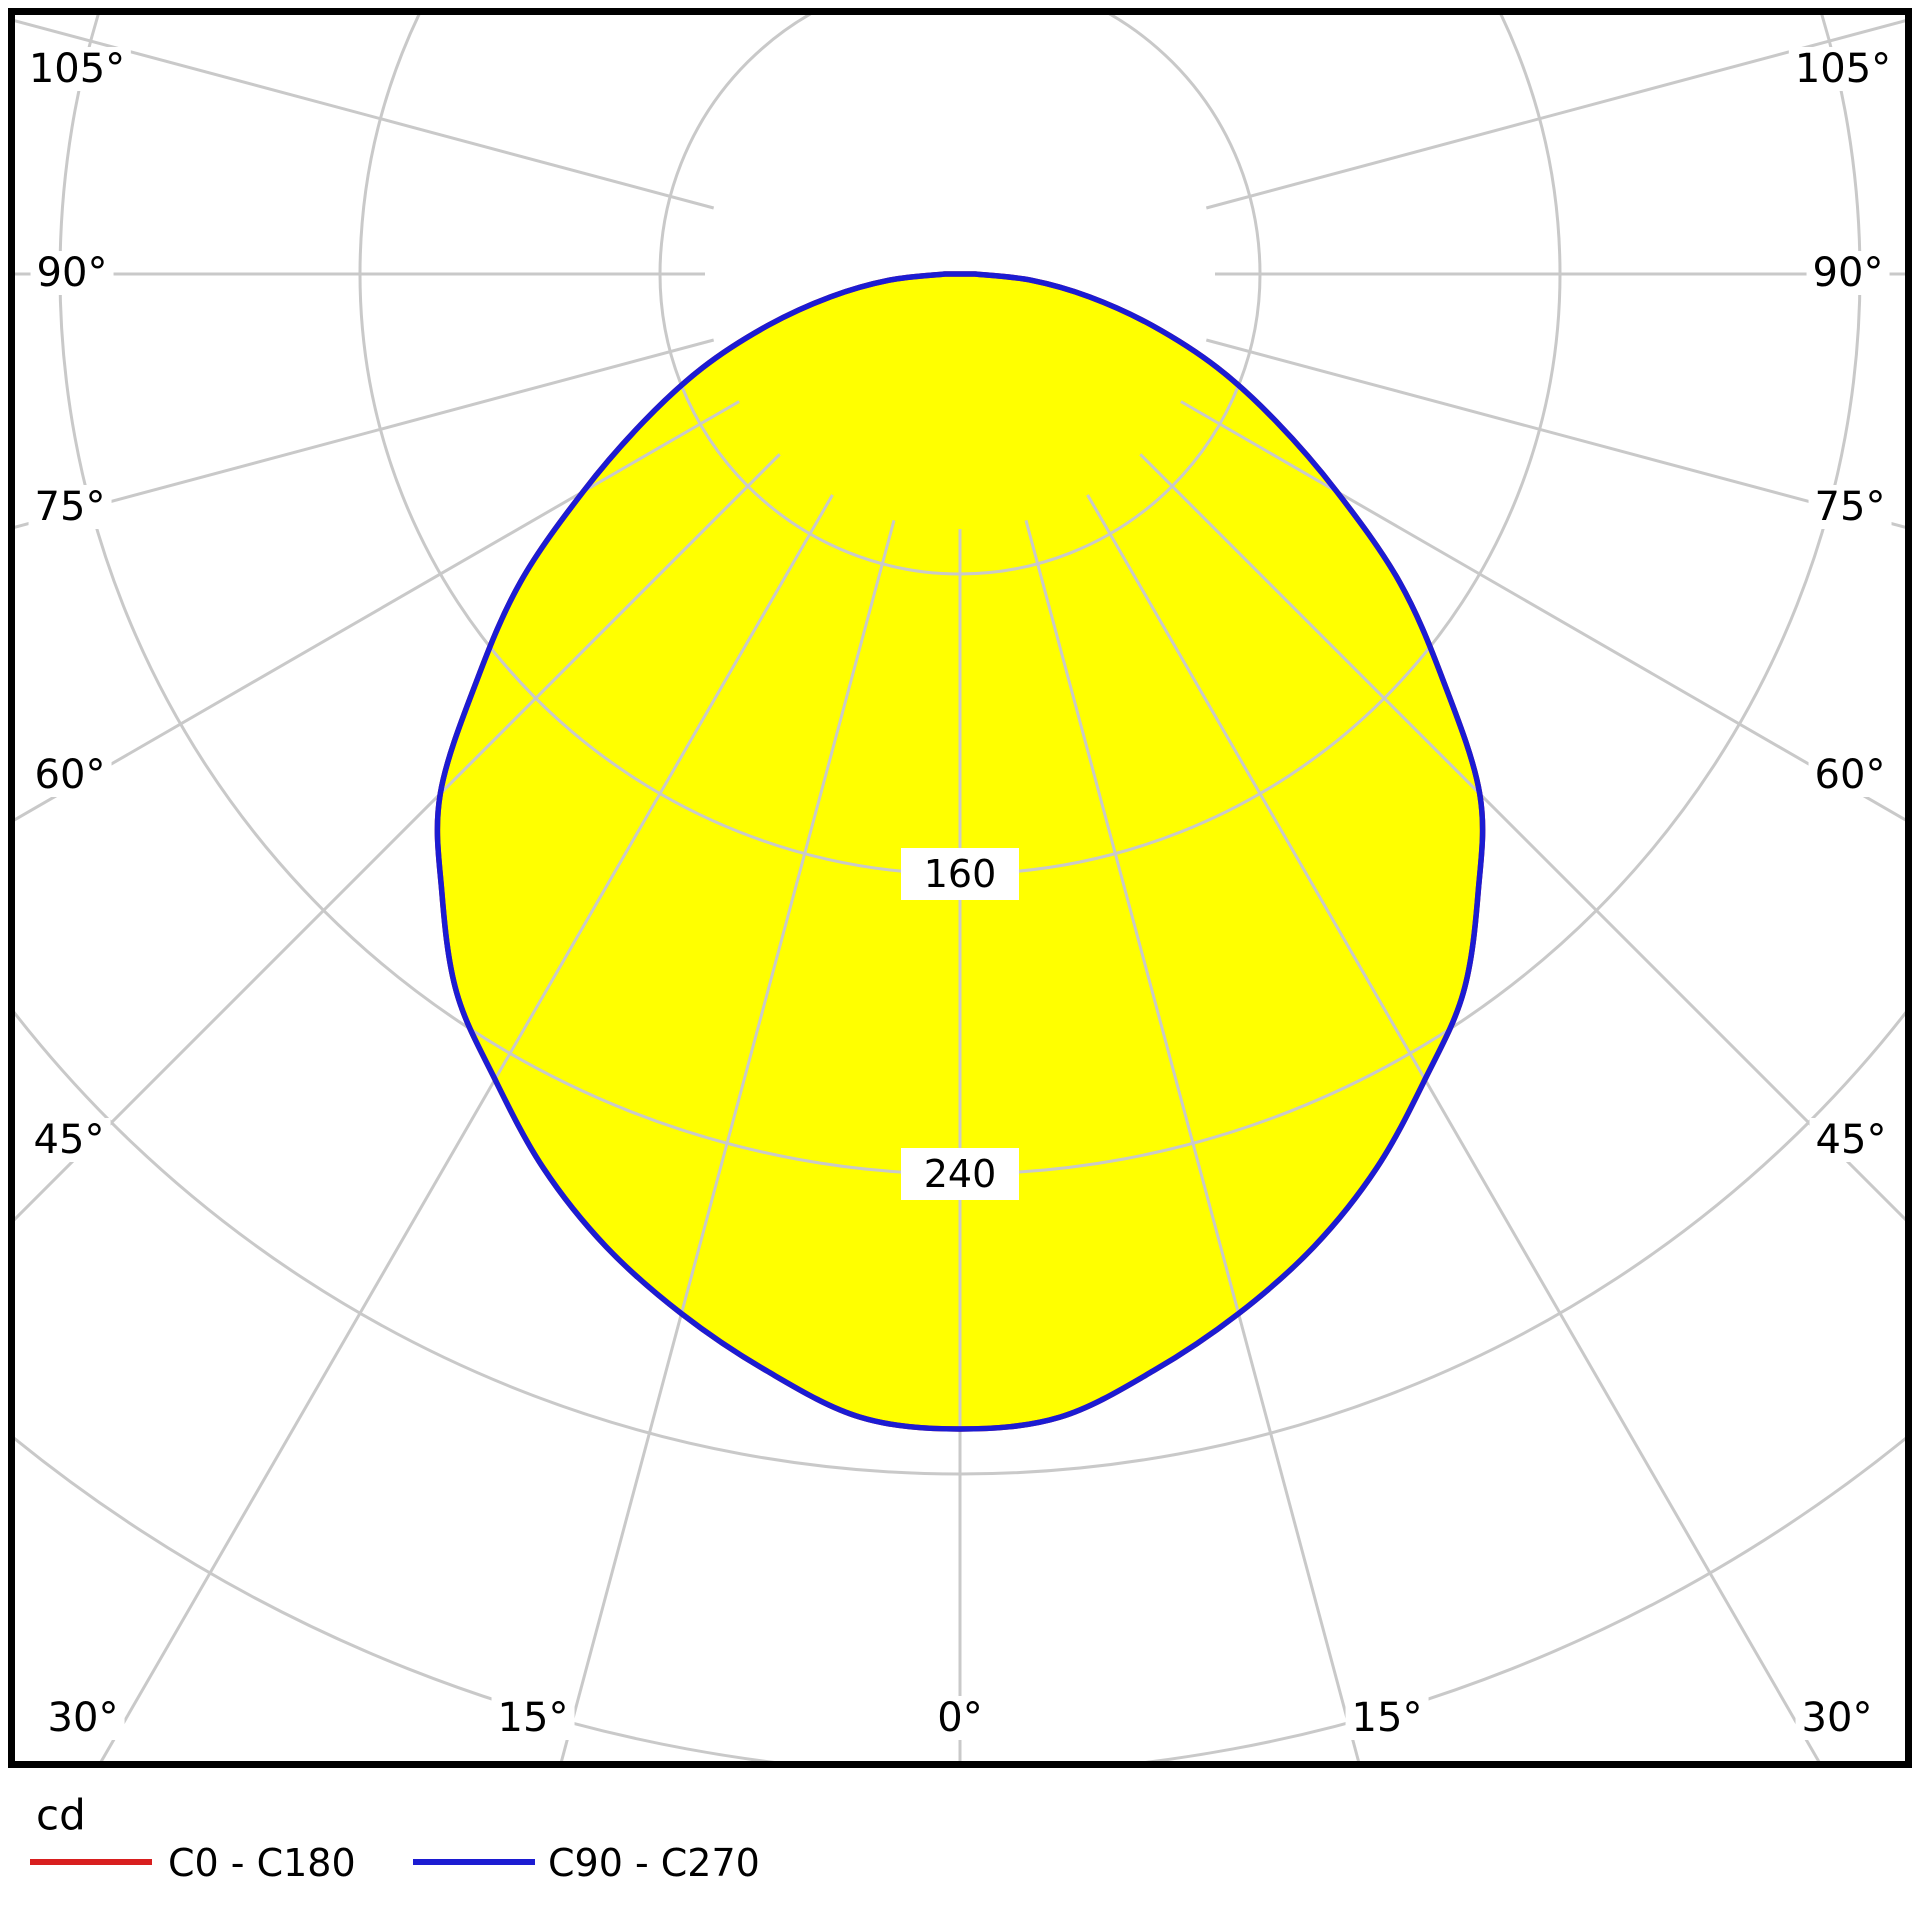 Image resolution: width=1920 pixels, height=1920 pixels. Describe the element at coordinates (728, 1140) in the screenshot. I see `grid-spoke--15` at that location.